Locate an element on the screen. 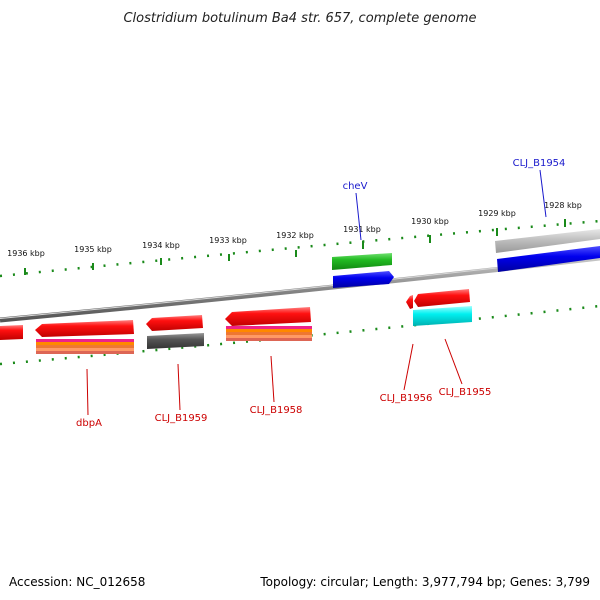 The height and width of the screenshot is (600, 600). gene-left-edge is located at coordinates (11, 332).